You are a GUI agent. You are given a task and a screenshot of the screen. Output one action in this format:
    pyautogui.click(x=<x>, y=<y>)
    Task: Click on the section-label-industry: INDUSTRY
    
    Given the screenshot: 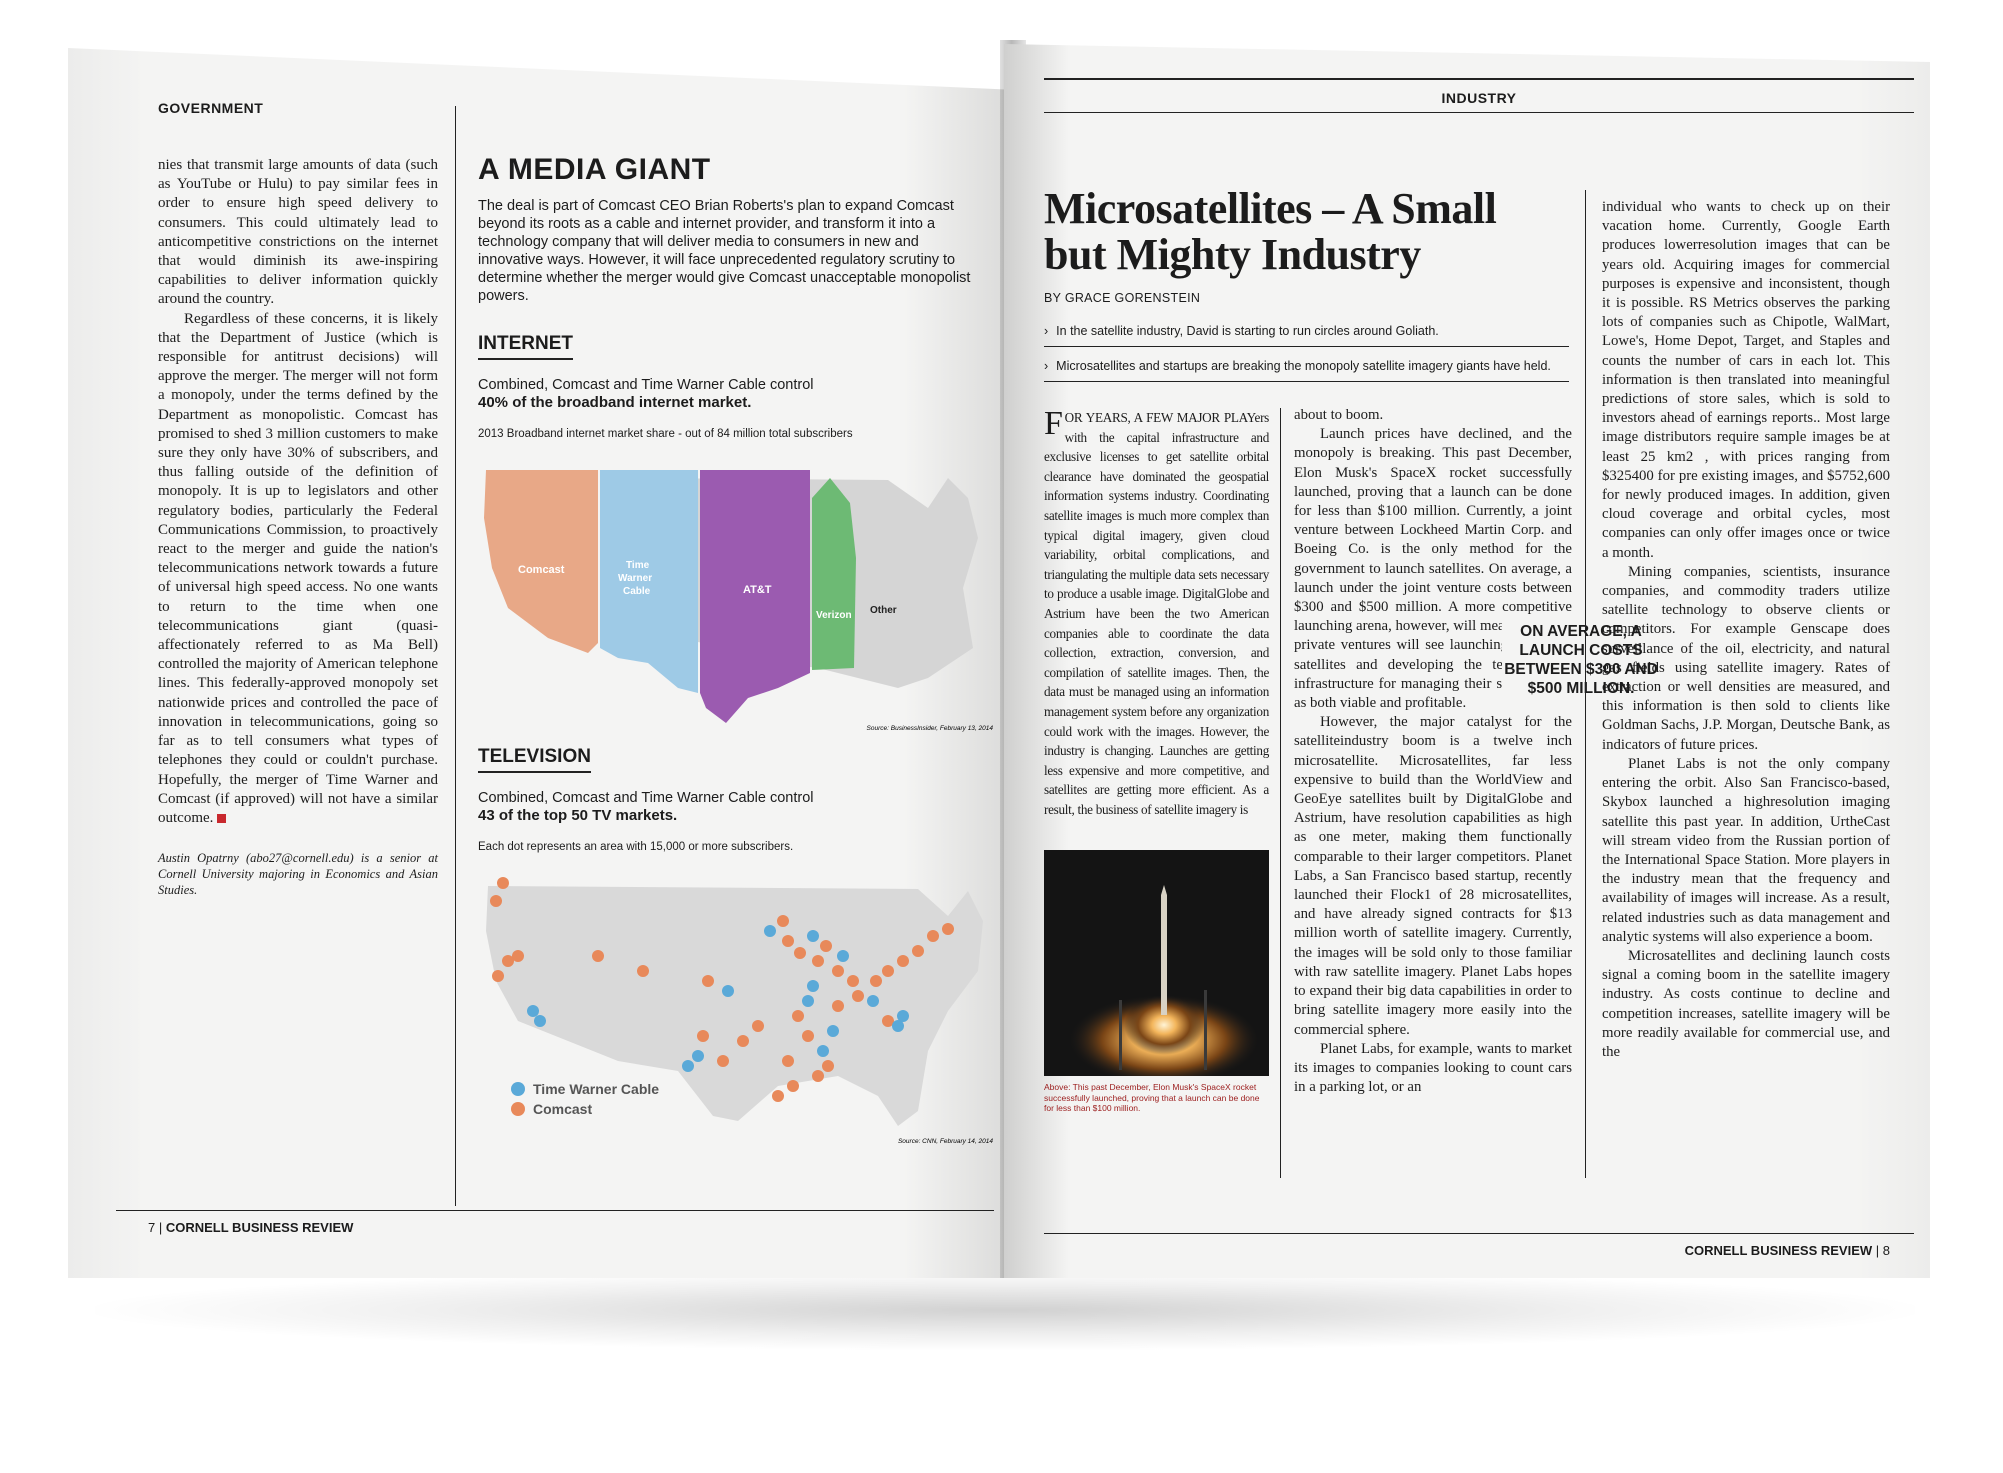 What is the action you would take?
    pyautogui.click(x=1479, y=98)
    